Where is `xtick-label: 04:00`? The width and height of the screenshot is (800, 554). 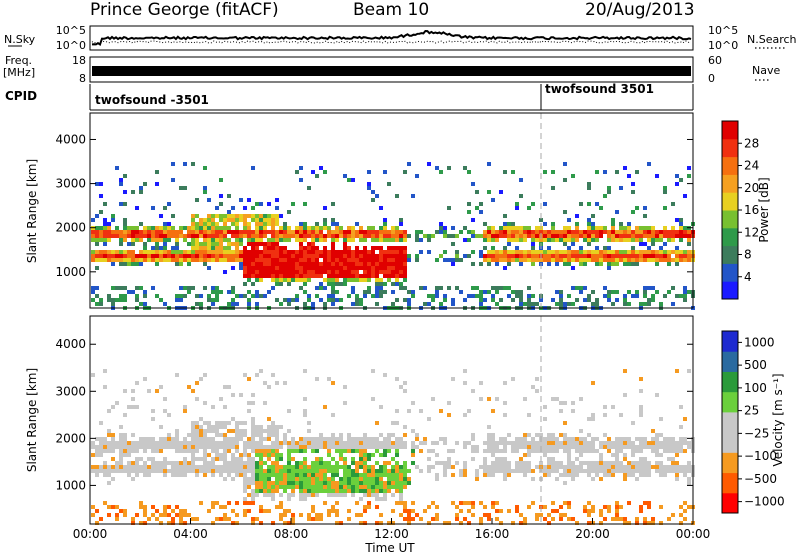
xtick-label: 04:00 is located at coordinates (190, 534).